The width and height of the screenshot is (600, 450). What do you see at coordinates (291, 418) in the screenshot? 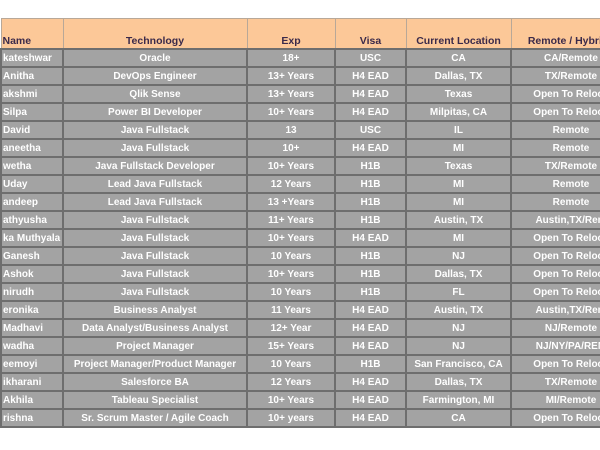
I see `cell-exp: 10+ years` at bounding box center [291, 418].